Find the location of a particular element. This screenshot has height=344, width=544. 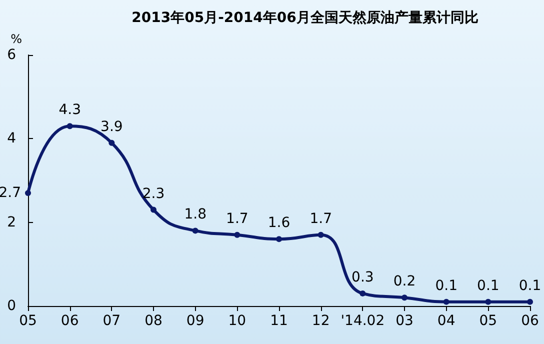

x-tick-label: '14.02 is located at coordinates (362, 321).